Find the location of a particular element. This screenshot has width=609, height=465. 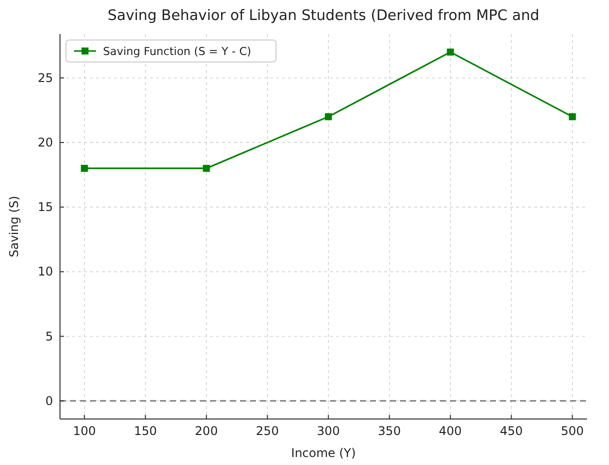

x-axis-title: Income (Y) is located at coordinates (323, 453).